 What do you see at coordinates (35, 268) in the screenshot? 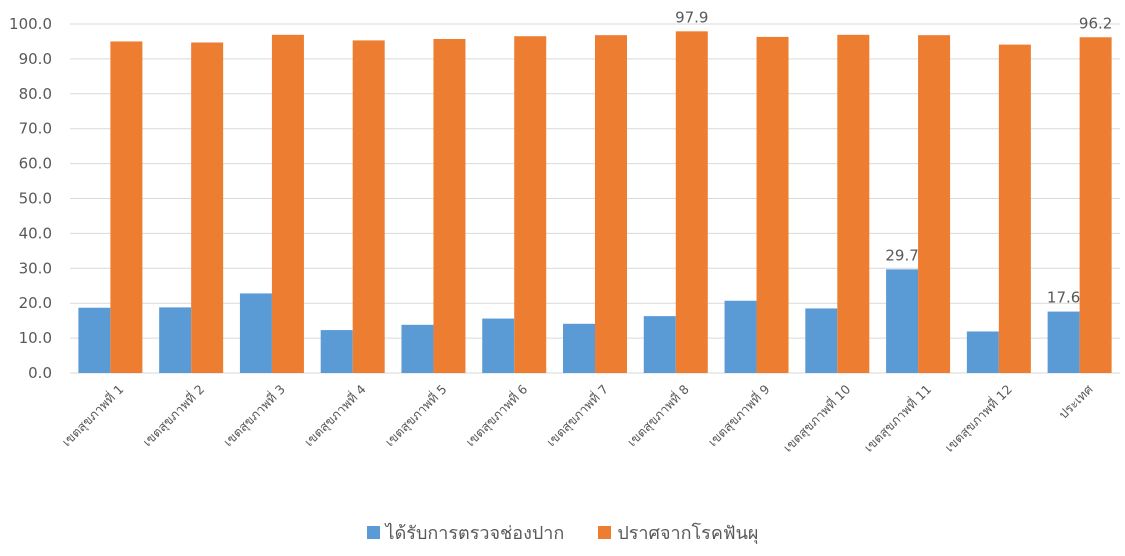
I see `y-tick-label: 30.0` at bounding box center [35, 268].